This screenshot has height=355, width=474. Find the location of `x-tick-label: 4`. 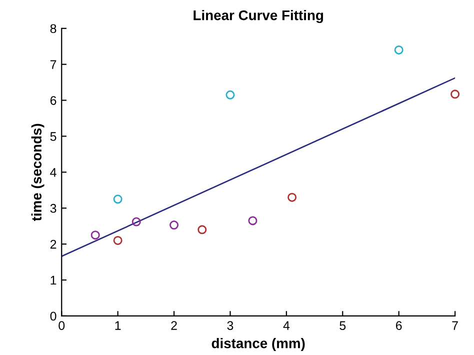

x-tick-label: 4 is located at coordinates (286, 325).